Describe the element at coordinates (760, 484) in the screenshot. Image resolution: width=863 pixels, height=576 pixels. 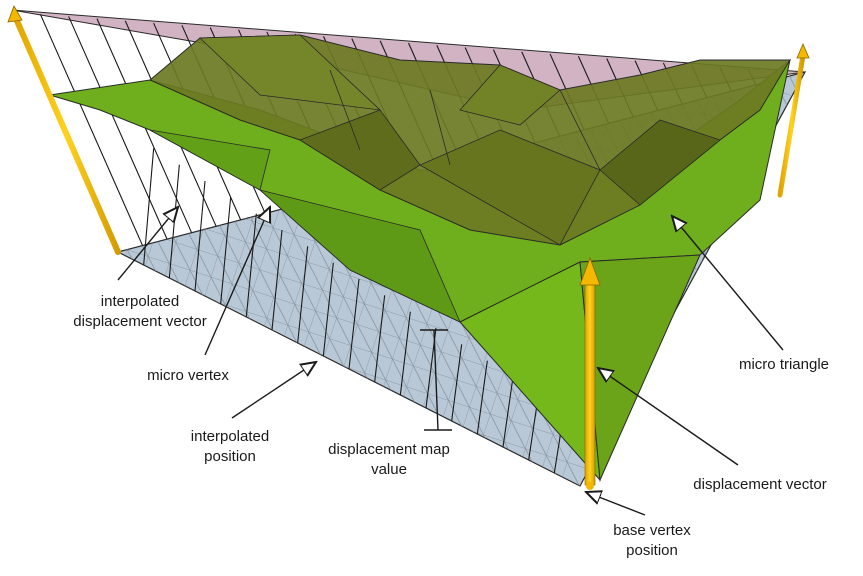
I see `label-displacement-vector: displacement vector` at that location.